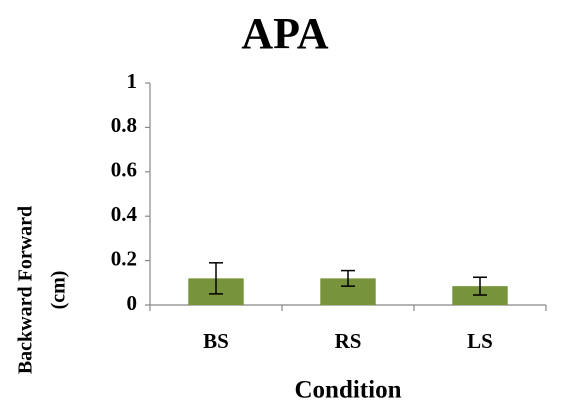  I want to click on y-tick-label: 0.8, so click(124, 125).